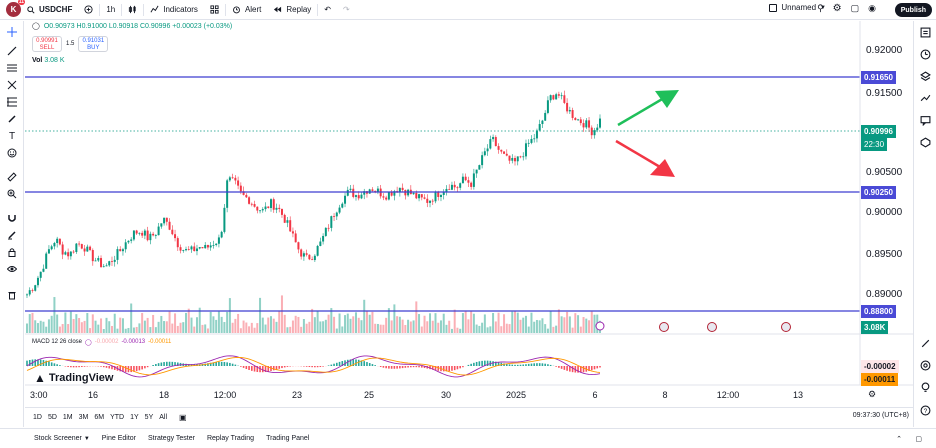 This screenshot has width=936, height=448. I want to click on collapse-chevron-icon: ⌃, so click(899, 439).